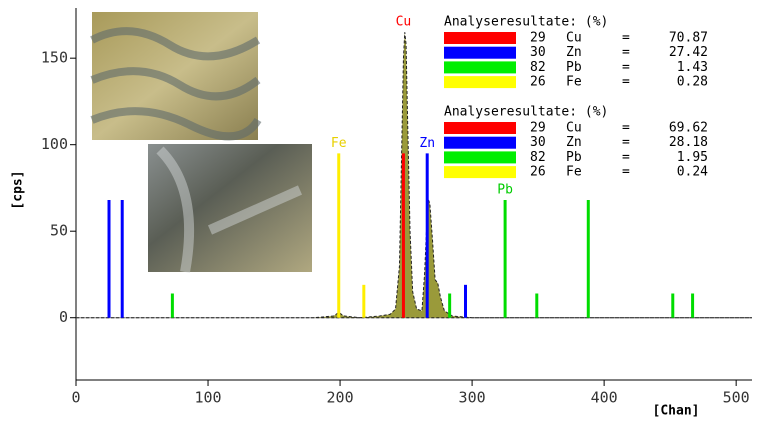 This screenshot has width=760, height=422. What do you see at coordinates (18, 189) in the screenshot?
I see `y-axis-label: [cps]` at bounding box center [18, 189].